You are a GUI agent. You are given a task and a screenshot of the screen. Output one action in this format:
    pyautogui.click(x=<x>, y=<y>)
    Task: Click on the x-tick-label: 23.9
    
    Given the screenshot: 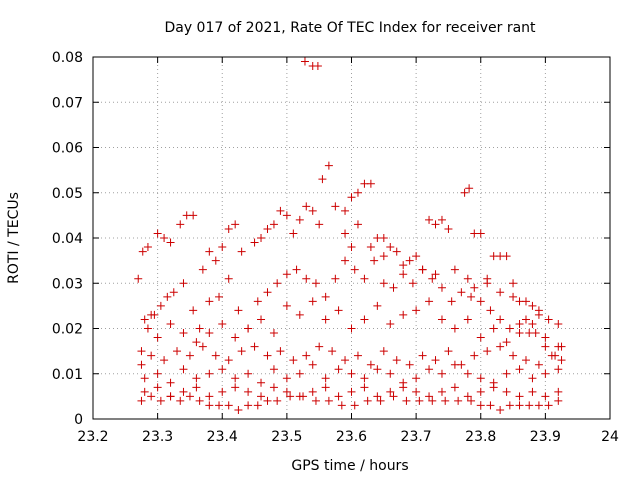 What is the action you would take?
    pyautogui.click(x=545, y=437)
    